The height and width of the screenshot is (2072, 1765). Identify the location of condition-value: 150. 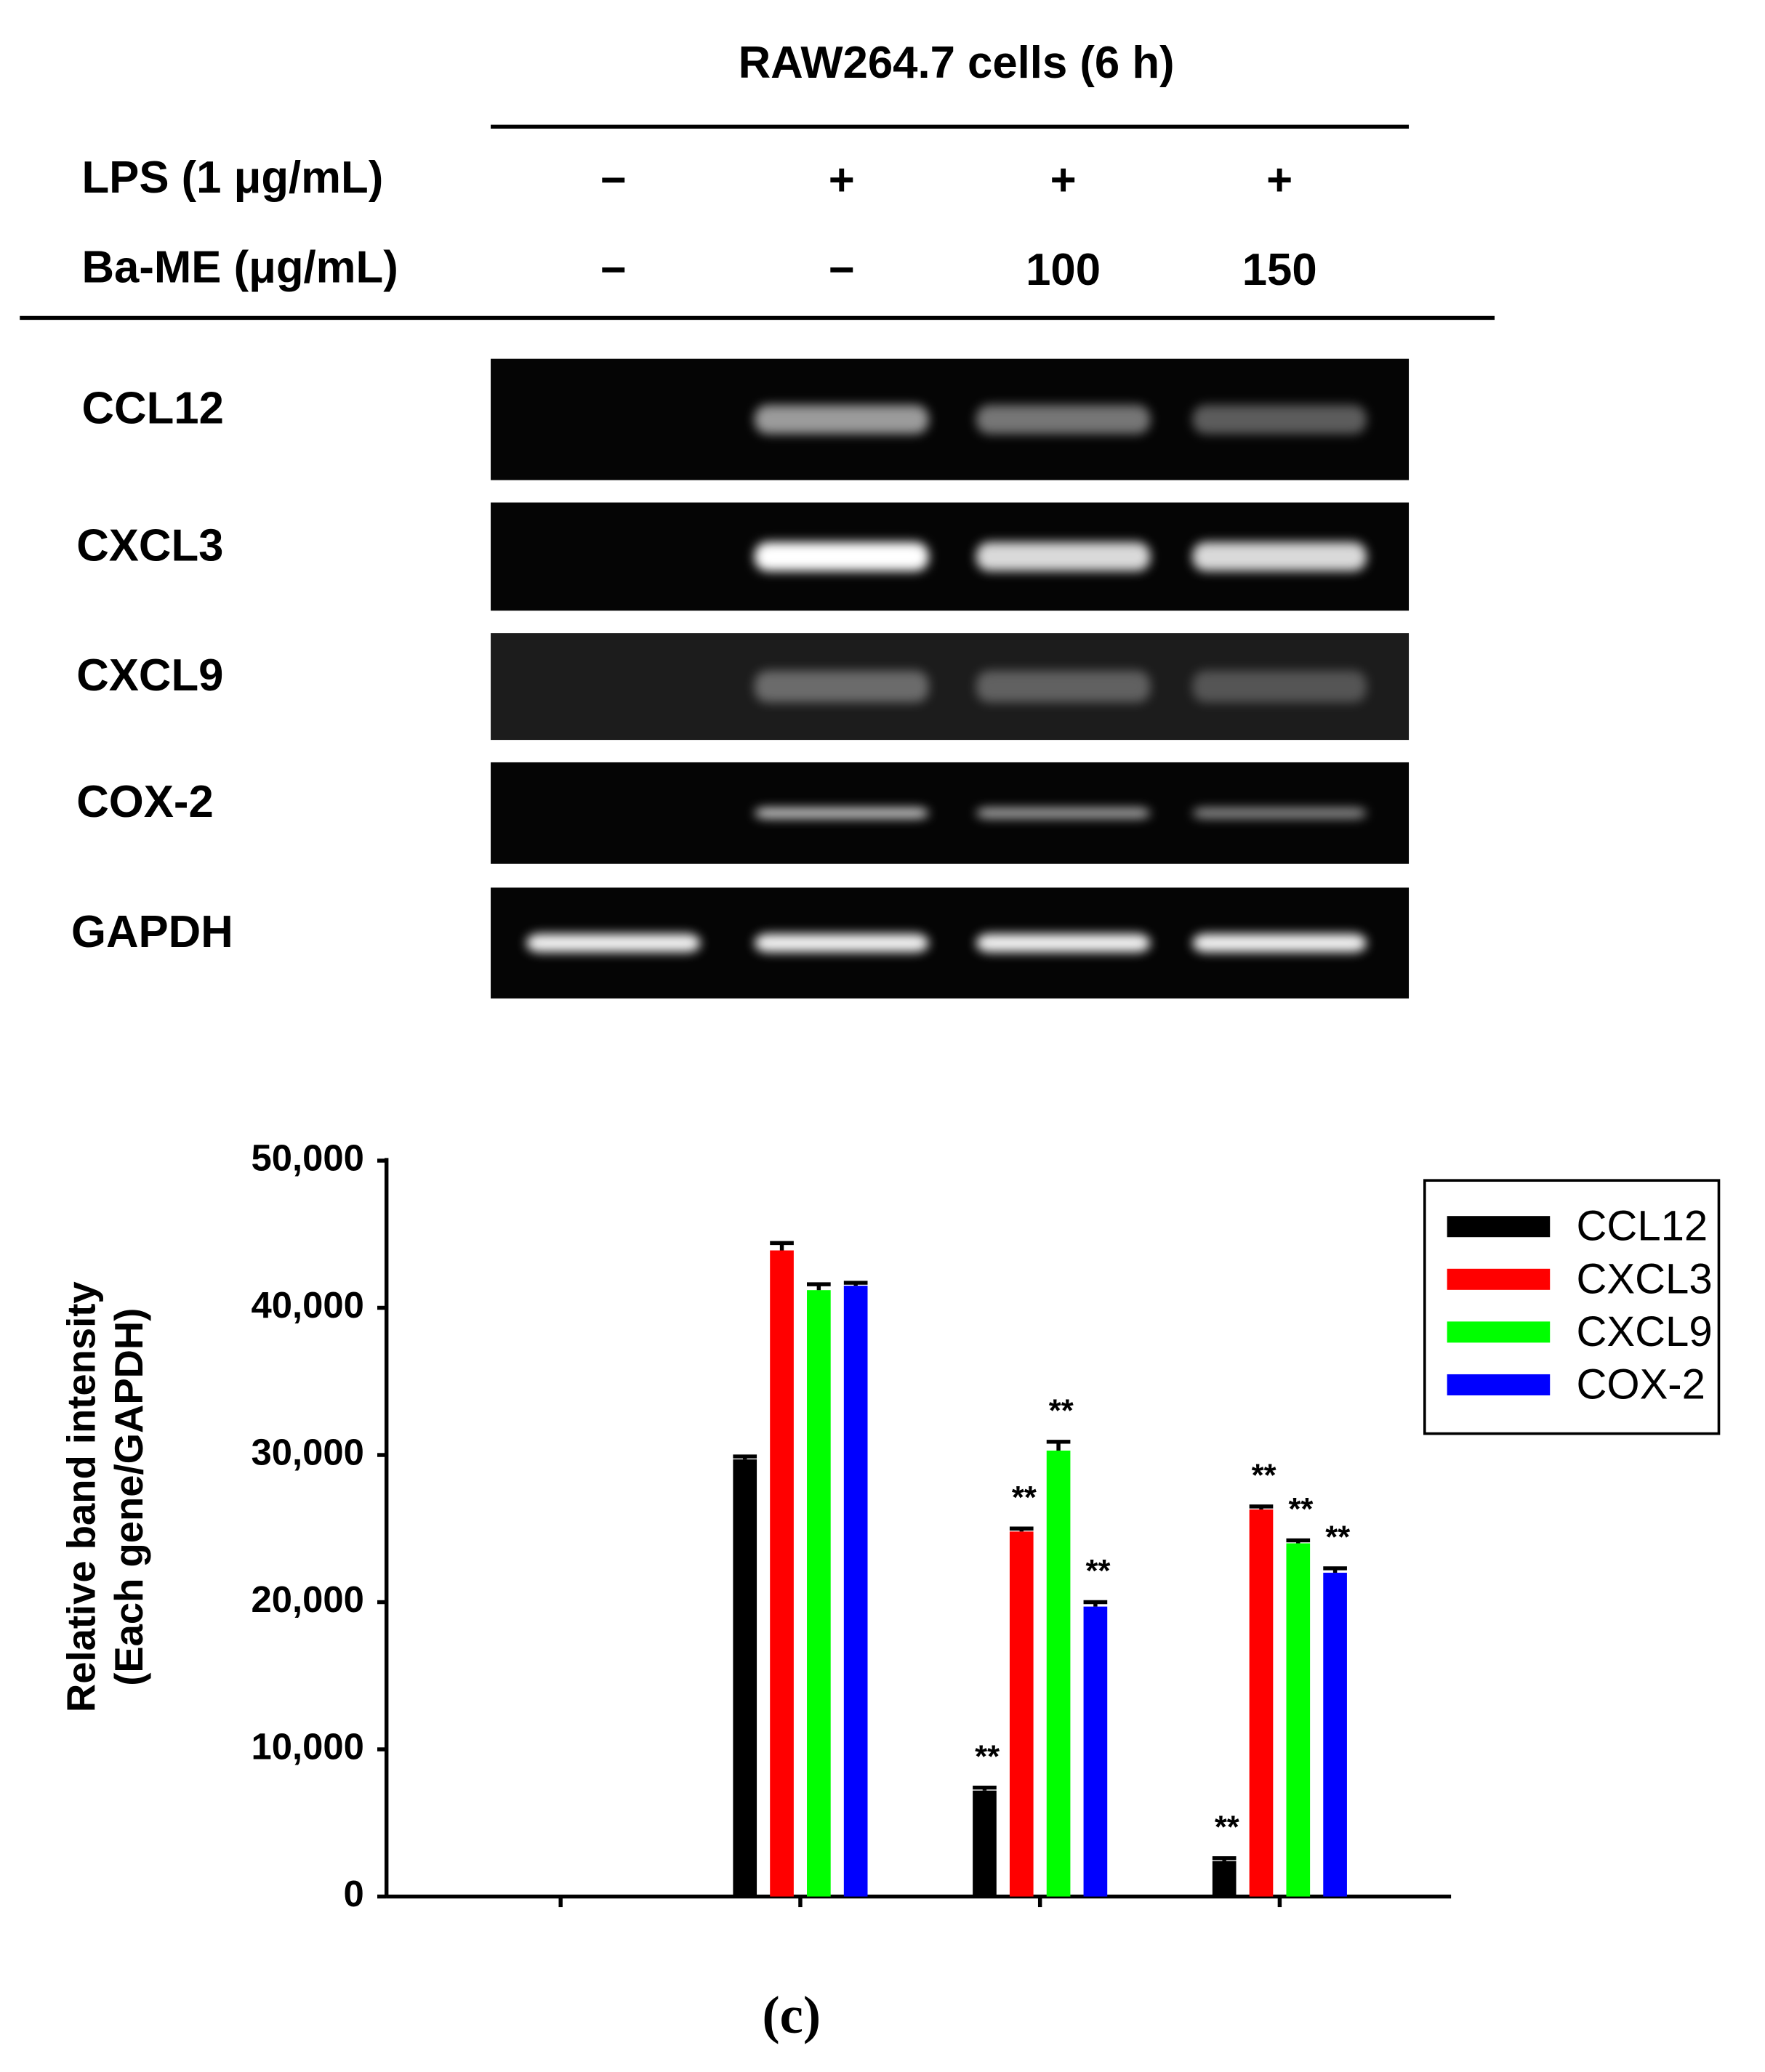
(1279, 270).